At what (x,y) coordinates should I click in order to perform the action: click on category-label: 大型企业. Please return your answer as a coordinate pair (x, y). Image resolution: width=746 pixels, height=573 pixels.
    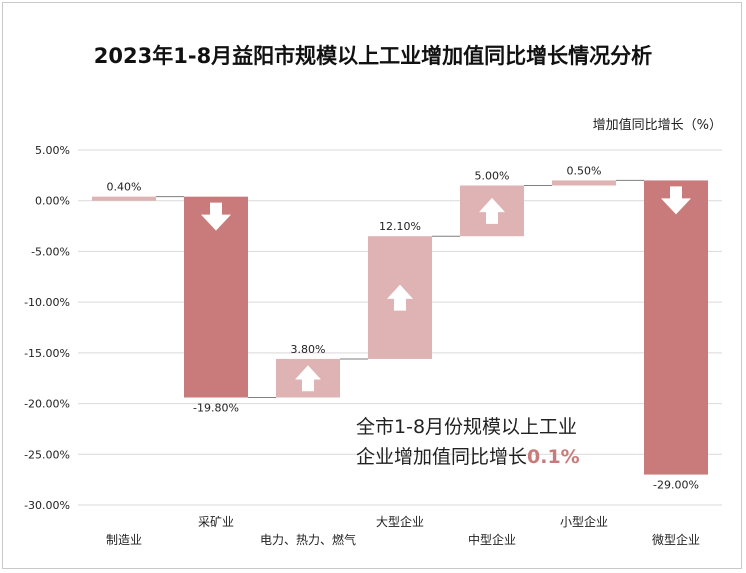
    Looking at the image, I should click on (400, 521).